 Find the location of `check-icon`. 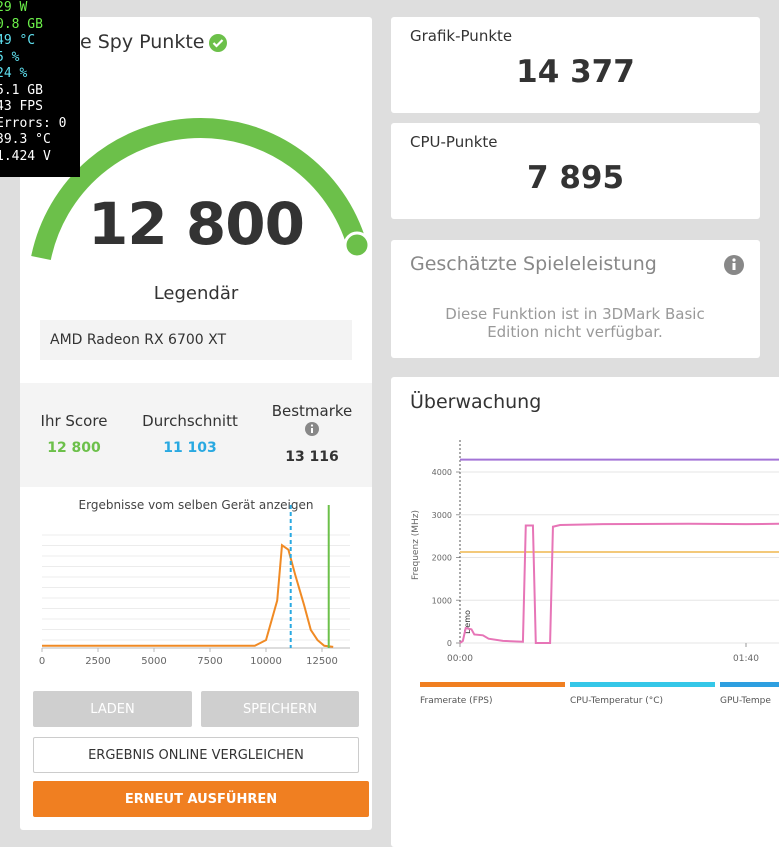

check-icon is located at coordinates (218, 43).